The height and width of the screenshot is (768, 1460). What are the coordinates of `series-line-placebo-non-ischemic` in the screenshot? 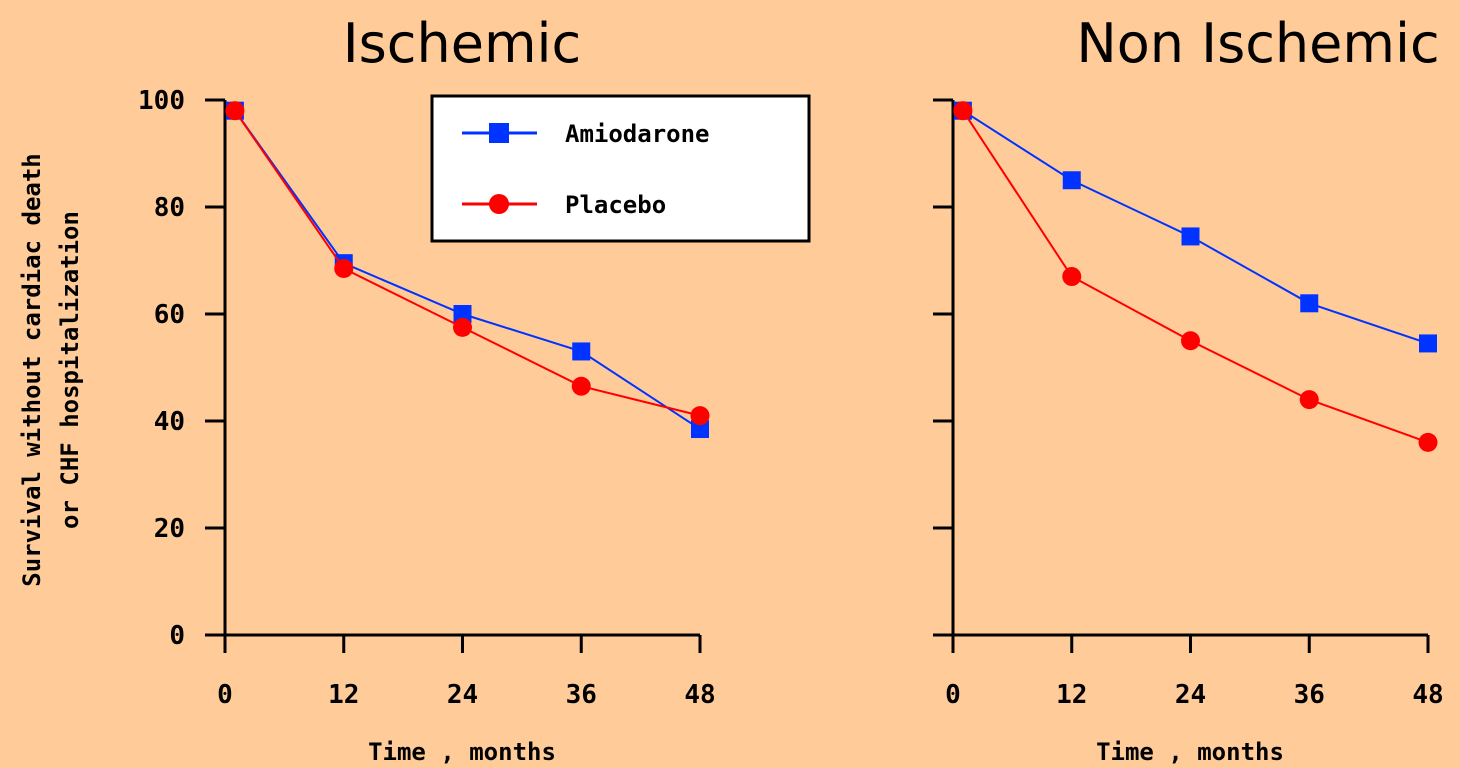 It's located at (1195, 277).